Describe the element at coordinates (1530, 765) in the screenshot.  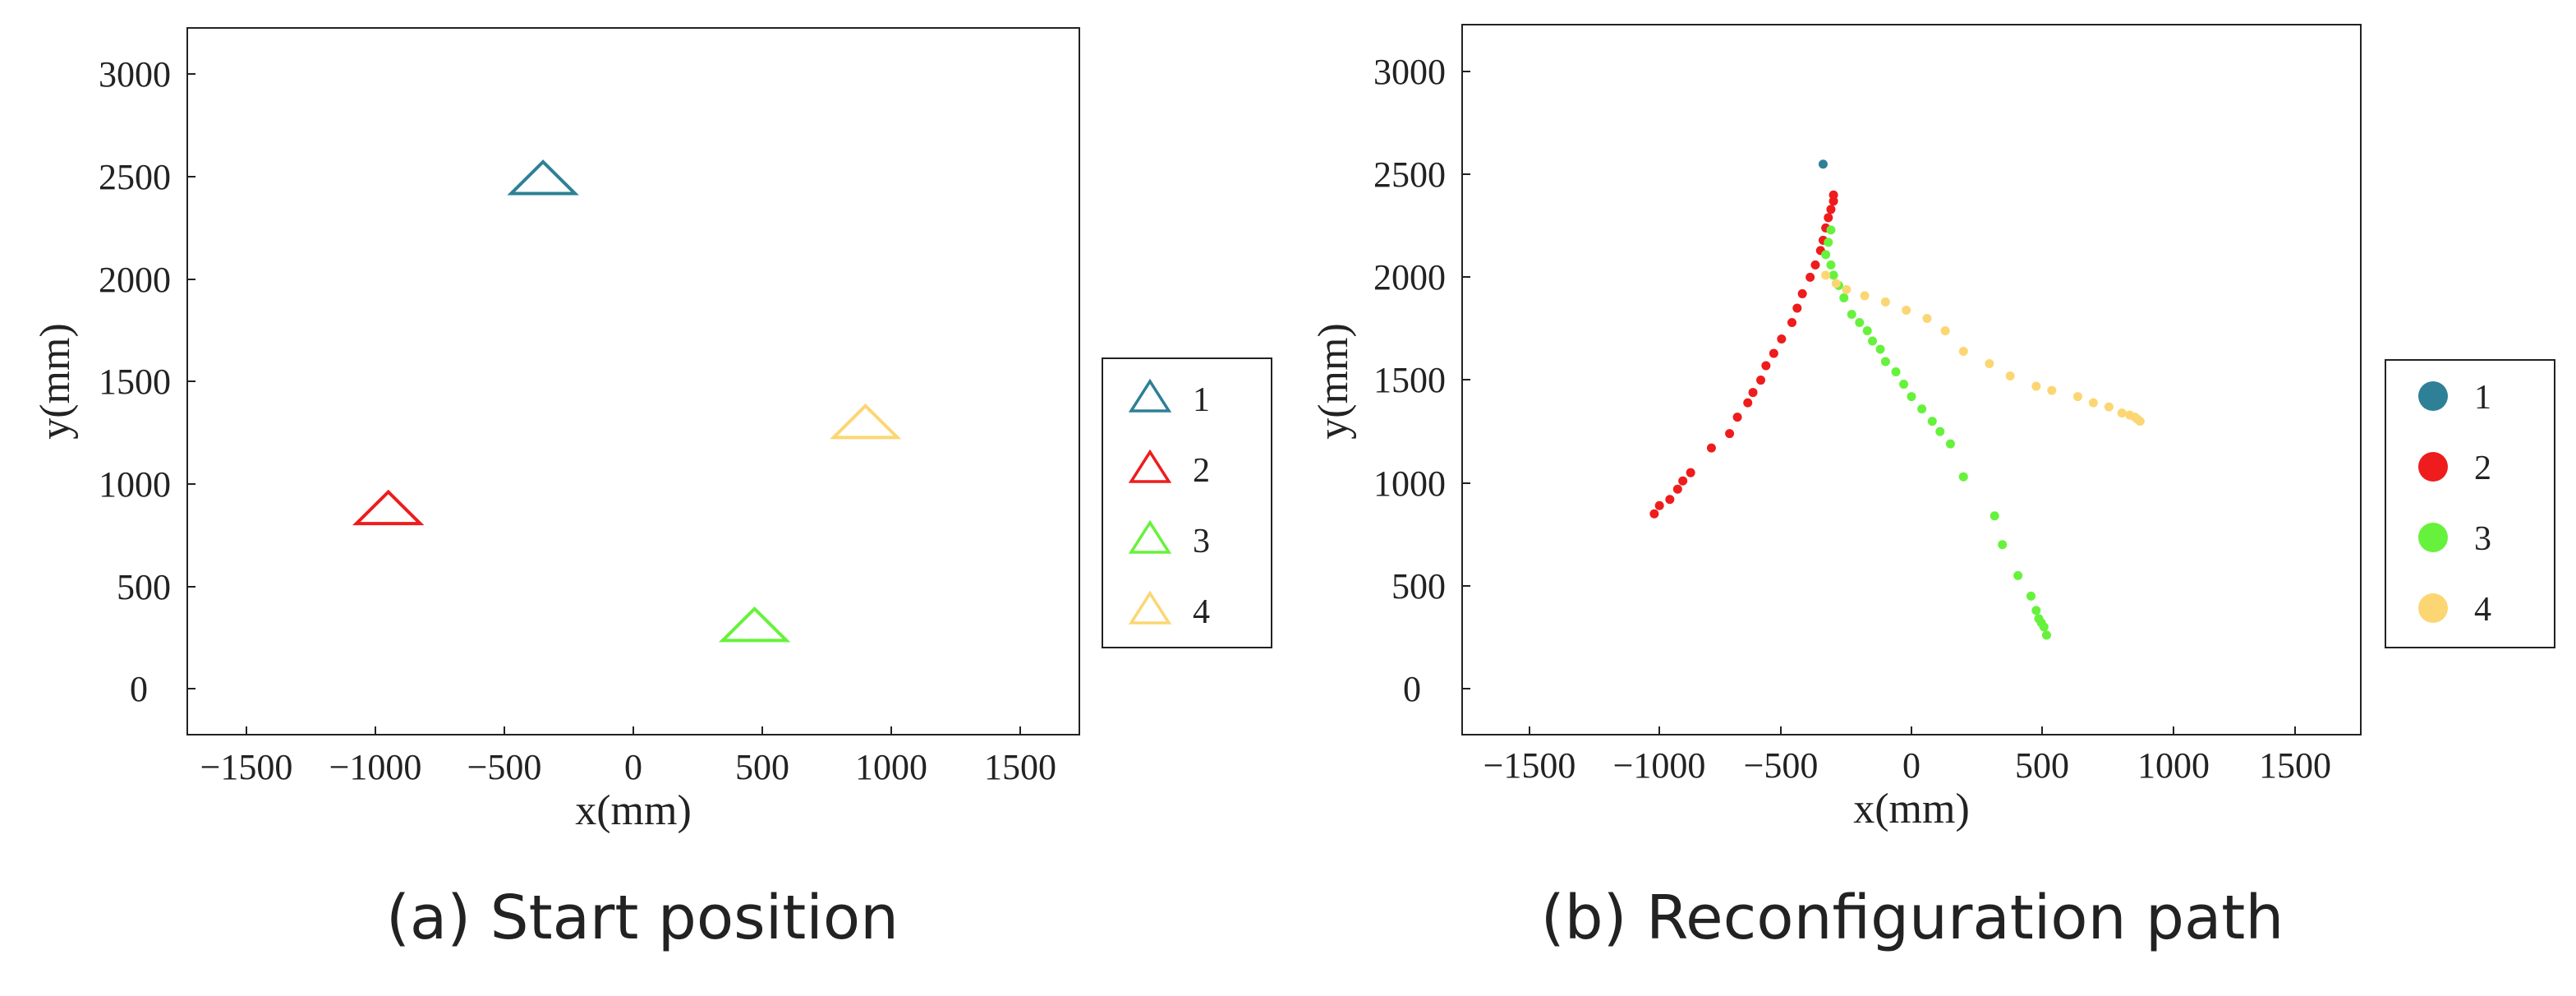
I see `x-tick-label-b-n1500: −1500` at that location.